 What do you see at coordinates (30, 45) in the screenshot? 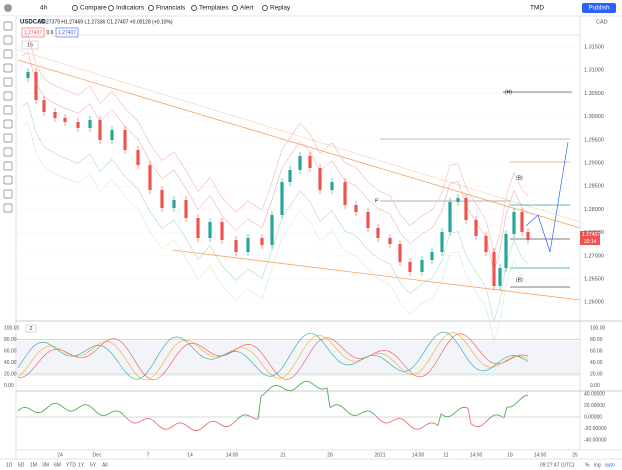
I see `indicator-toggle` at bounding box center [30, 45].